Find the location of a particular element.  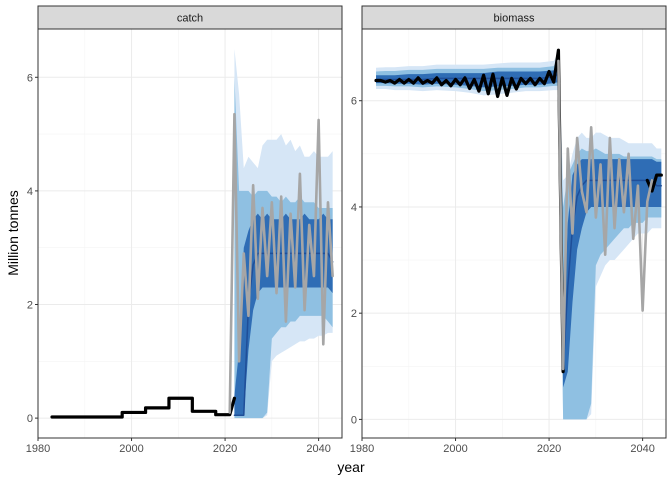

panel-catch-x-tick-label: 2040 is located at coordinates (318, 449).